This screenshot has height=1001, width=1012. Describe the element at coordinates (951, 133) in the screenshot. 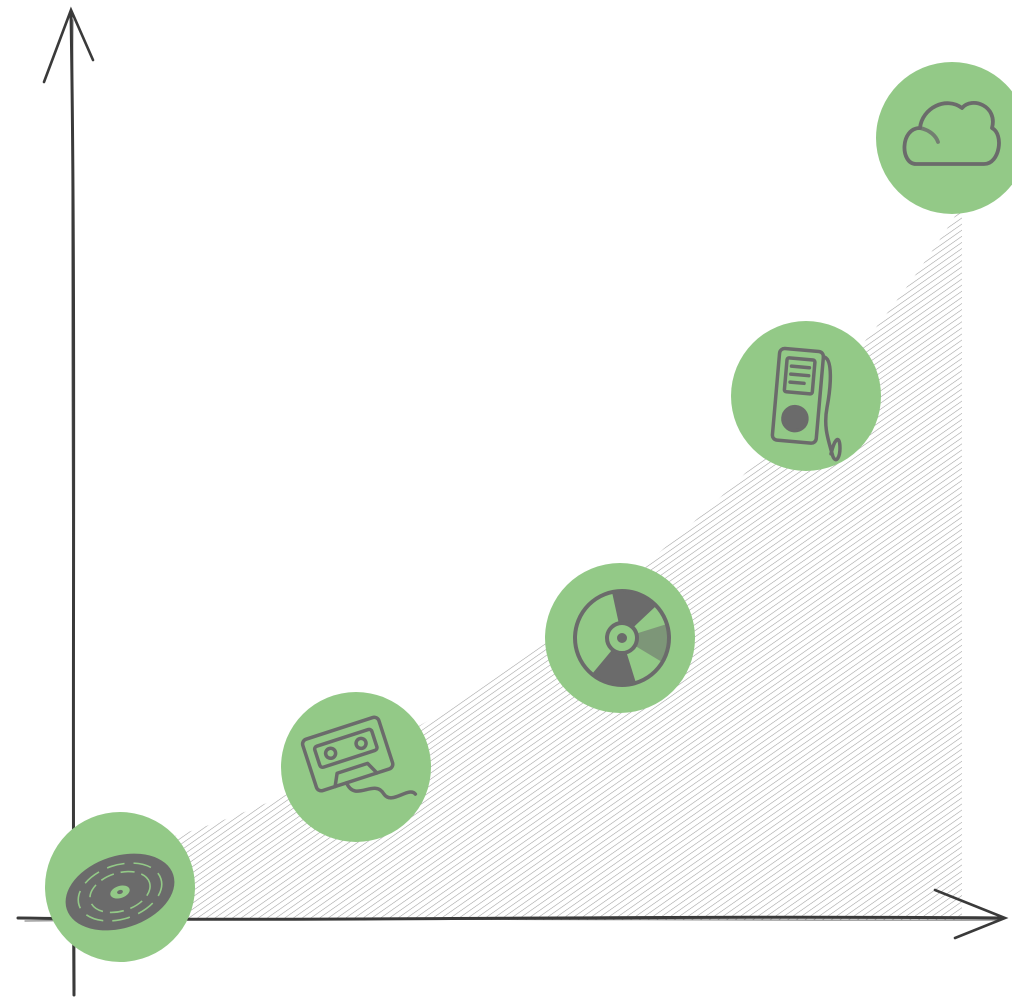

I see `cloud-icon` at that location.